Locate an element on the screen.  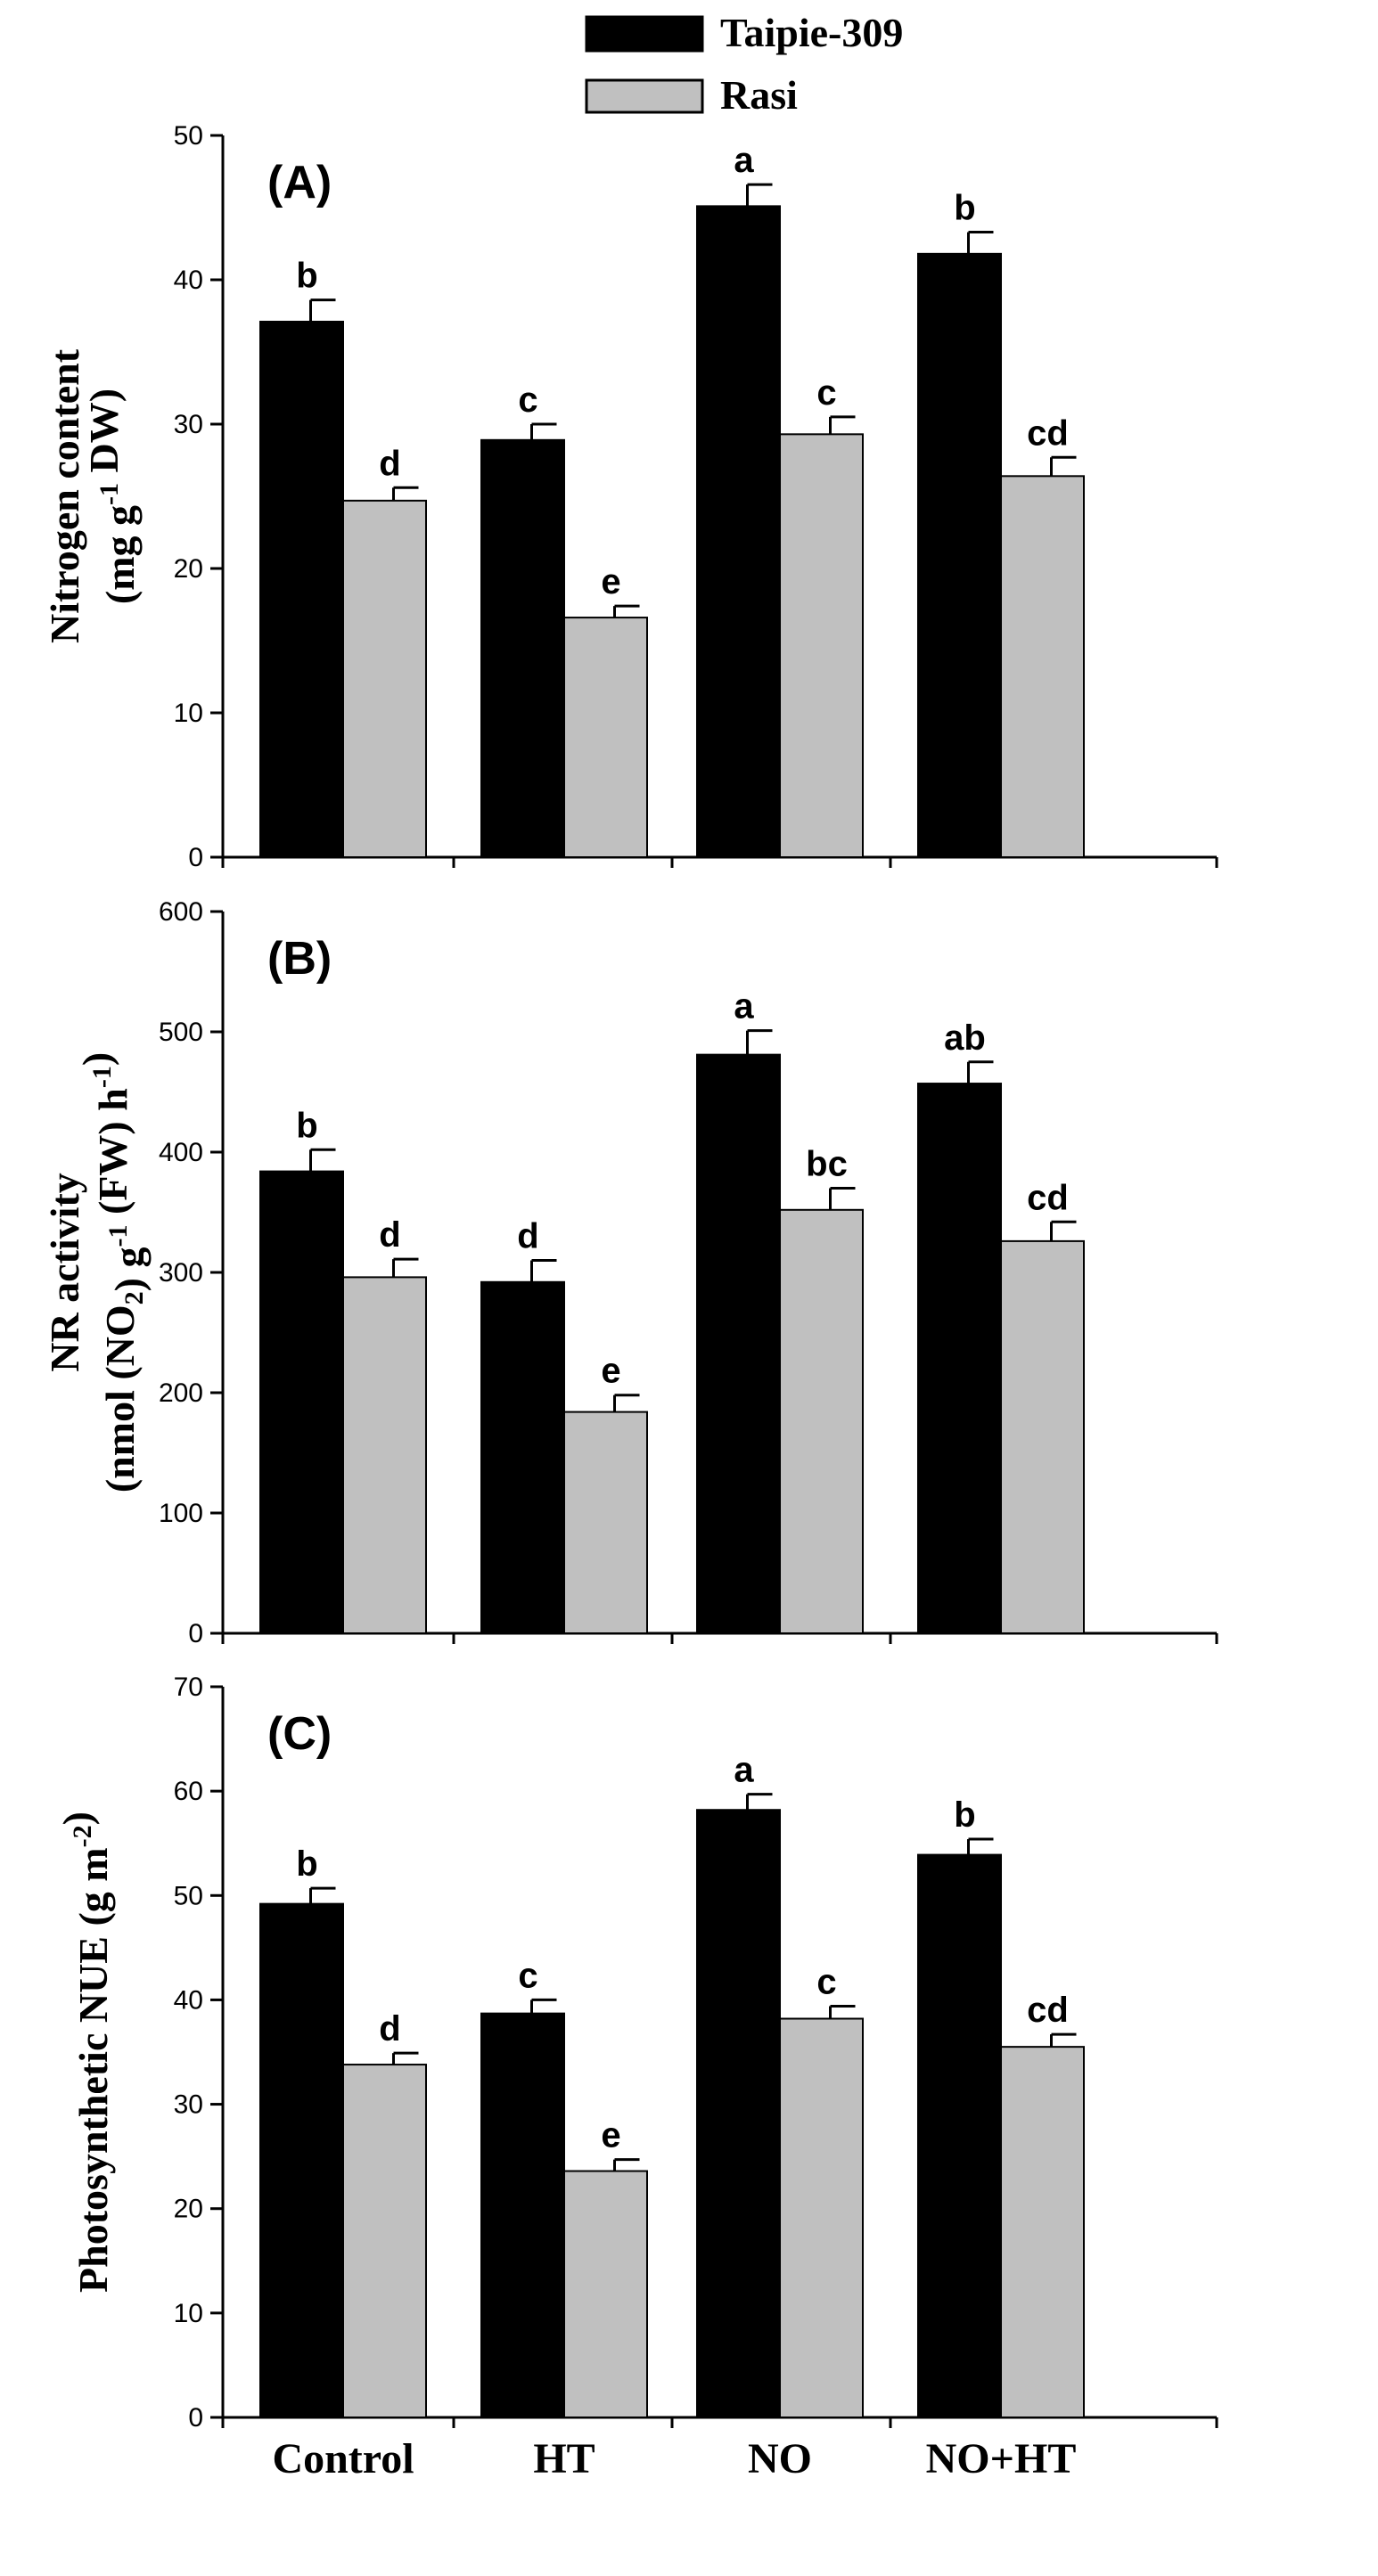
significance-letter-a: d is located at coordinates (389, 463).